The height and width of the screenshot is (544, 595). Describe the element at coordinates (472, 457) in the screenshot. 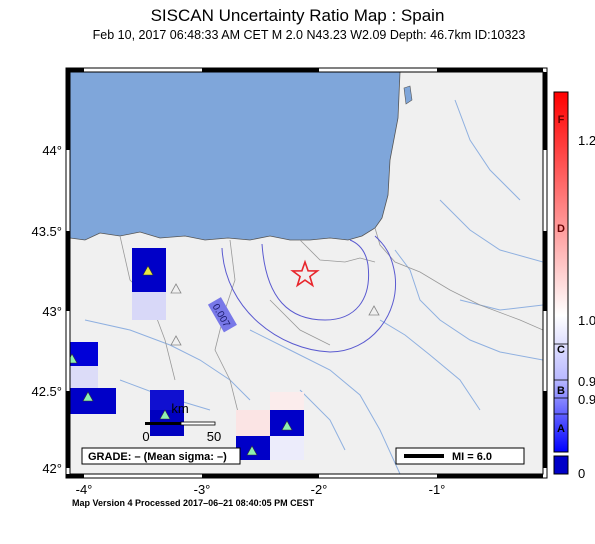

I see `svg-text: MI = 6.0` at that location.